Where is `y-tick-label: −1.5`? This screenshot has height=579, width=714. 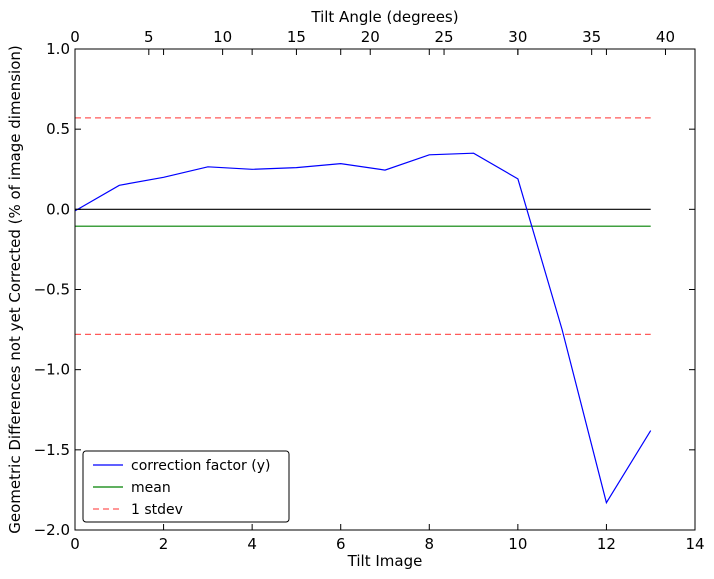 y-tick-label: −1.5 is located at coordinates (52, 450).